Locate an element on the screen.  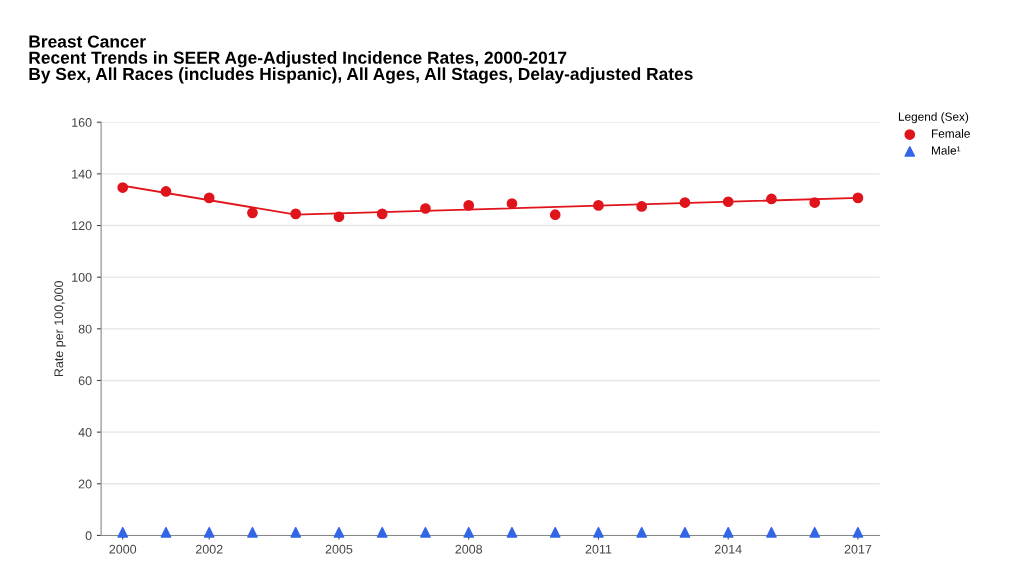
y-axis-title: Rate per 100,000 is located at coordinates (60, 329).